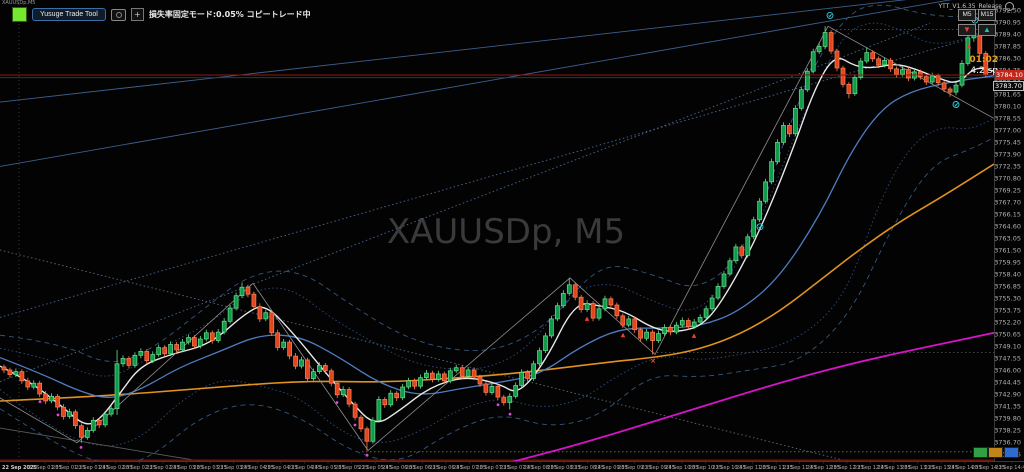  What do you see at coordinates (1007, 274) in the screenshot?
I see `price-axis-label: 3758.40` at bounding box center [1007, 274].